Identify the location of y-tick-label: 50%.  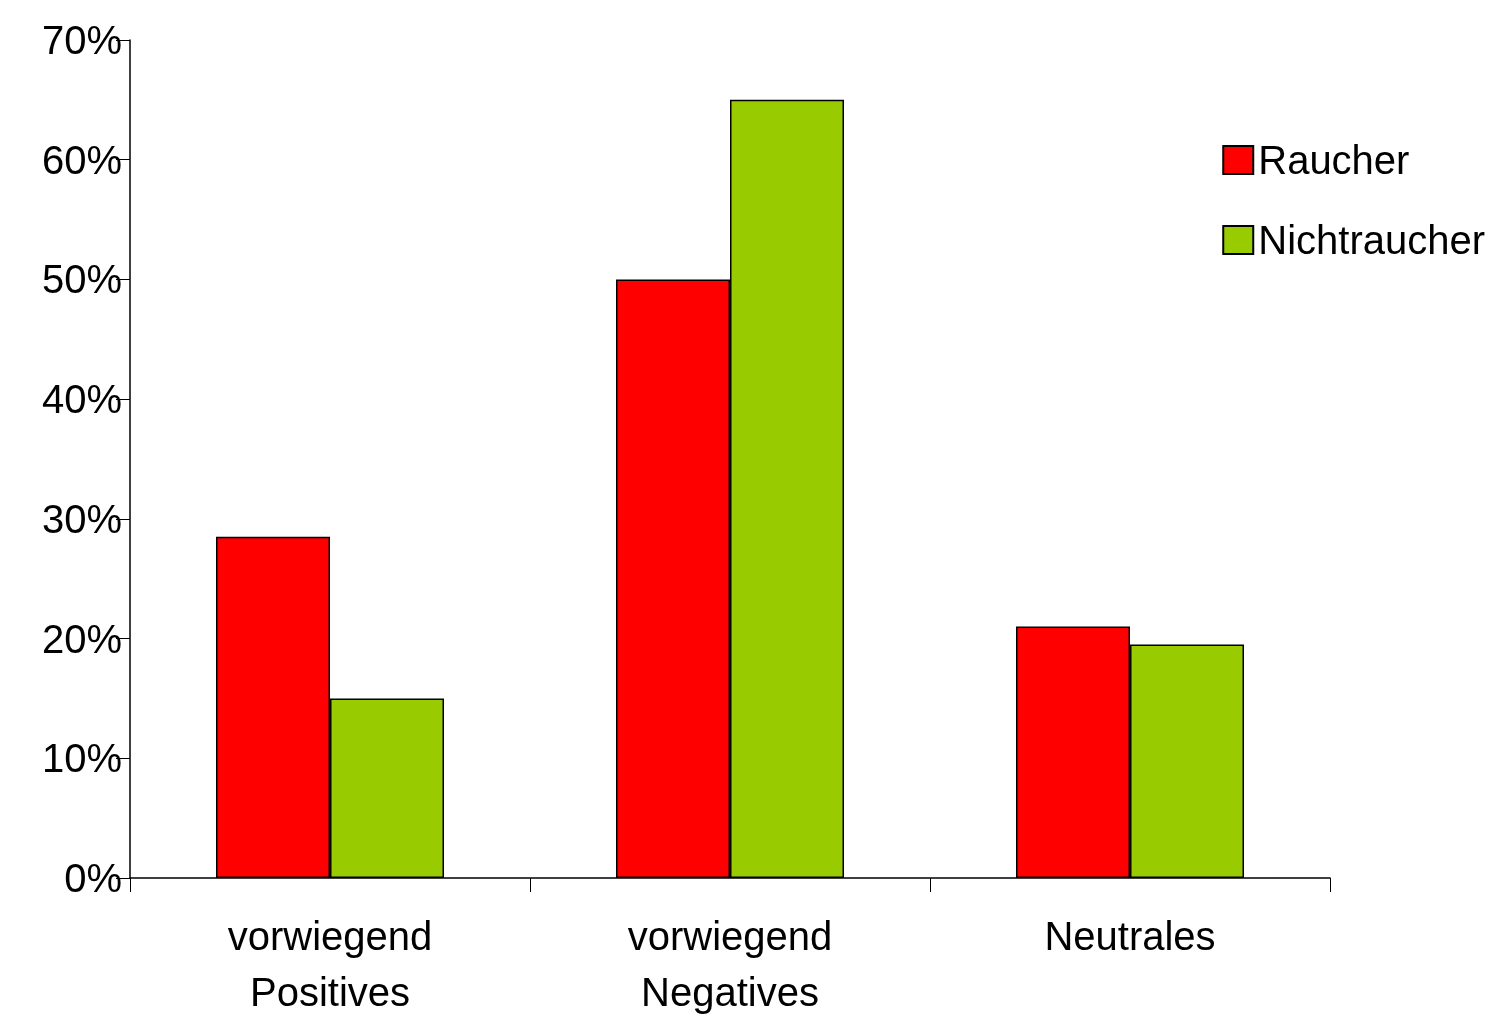
(81, 279).